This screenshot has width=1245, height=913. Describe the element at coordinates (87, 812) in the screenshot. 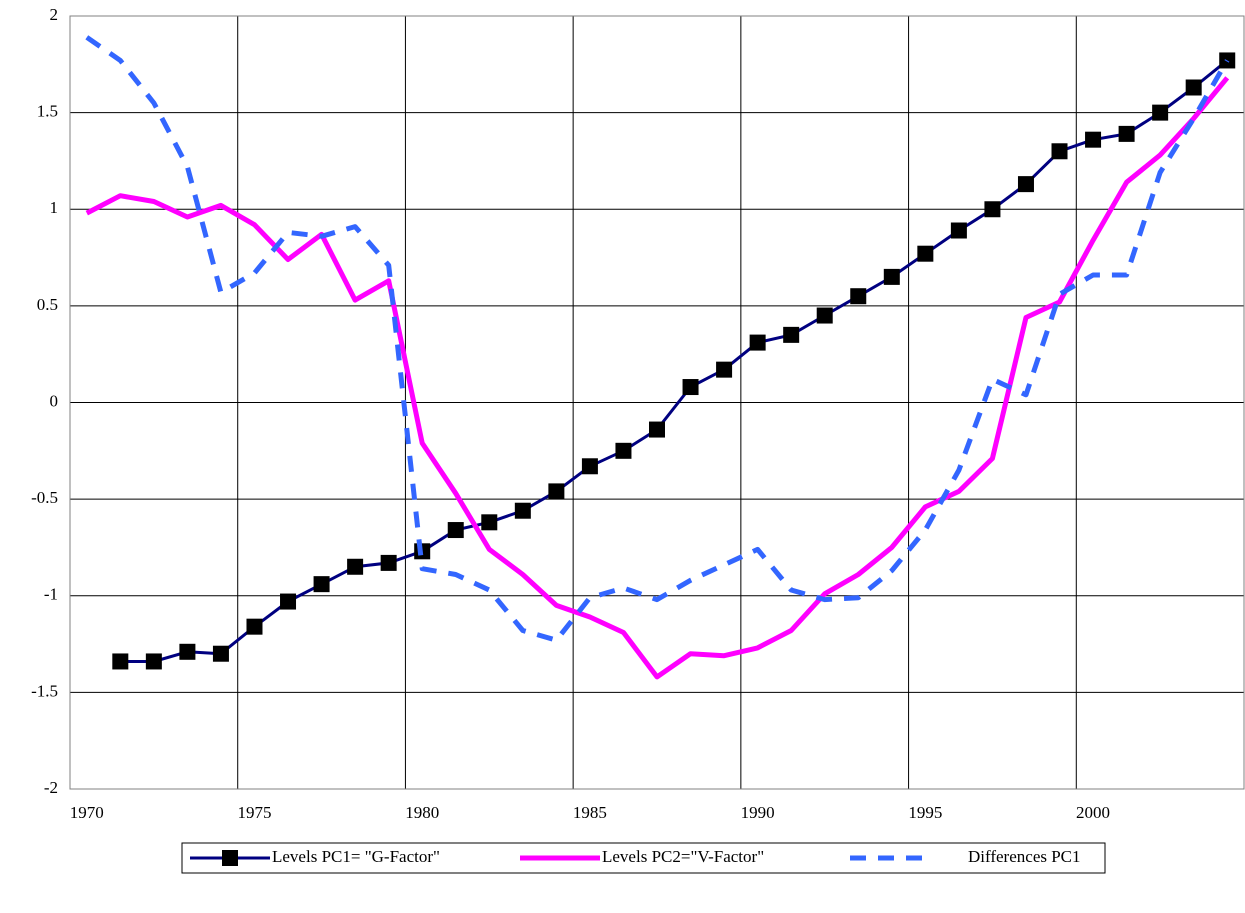

I see `x-tick-label: 1970` at that location.